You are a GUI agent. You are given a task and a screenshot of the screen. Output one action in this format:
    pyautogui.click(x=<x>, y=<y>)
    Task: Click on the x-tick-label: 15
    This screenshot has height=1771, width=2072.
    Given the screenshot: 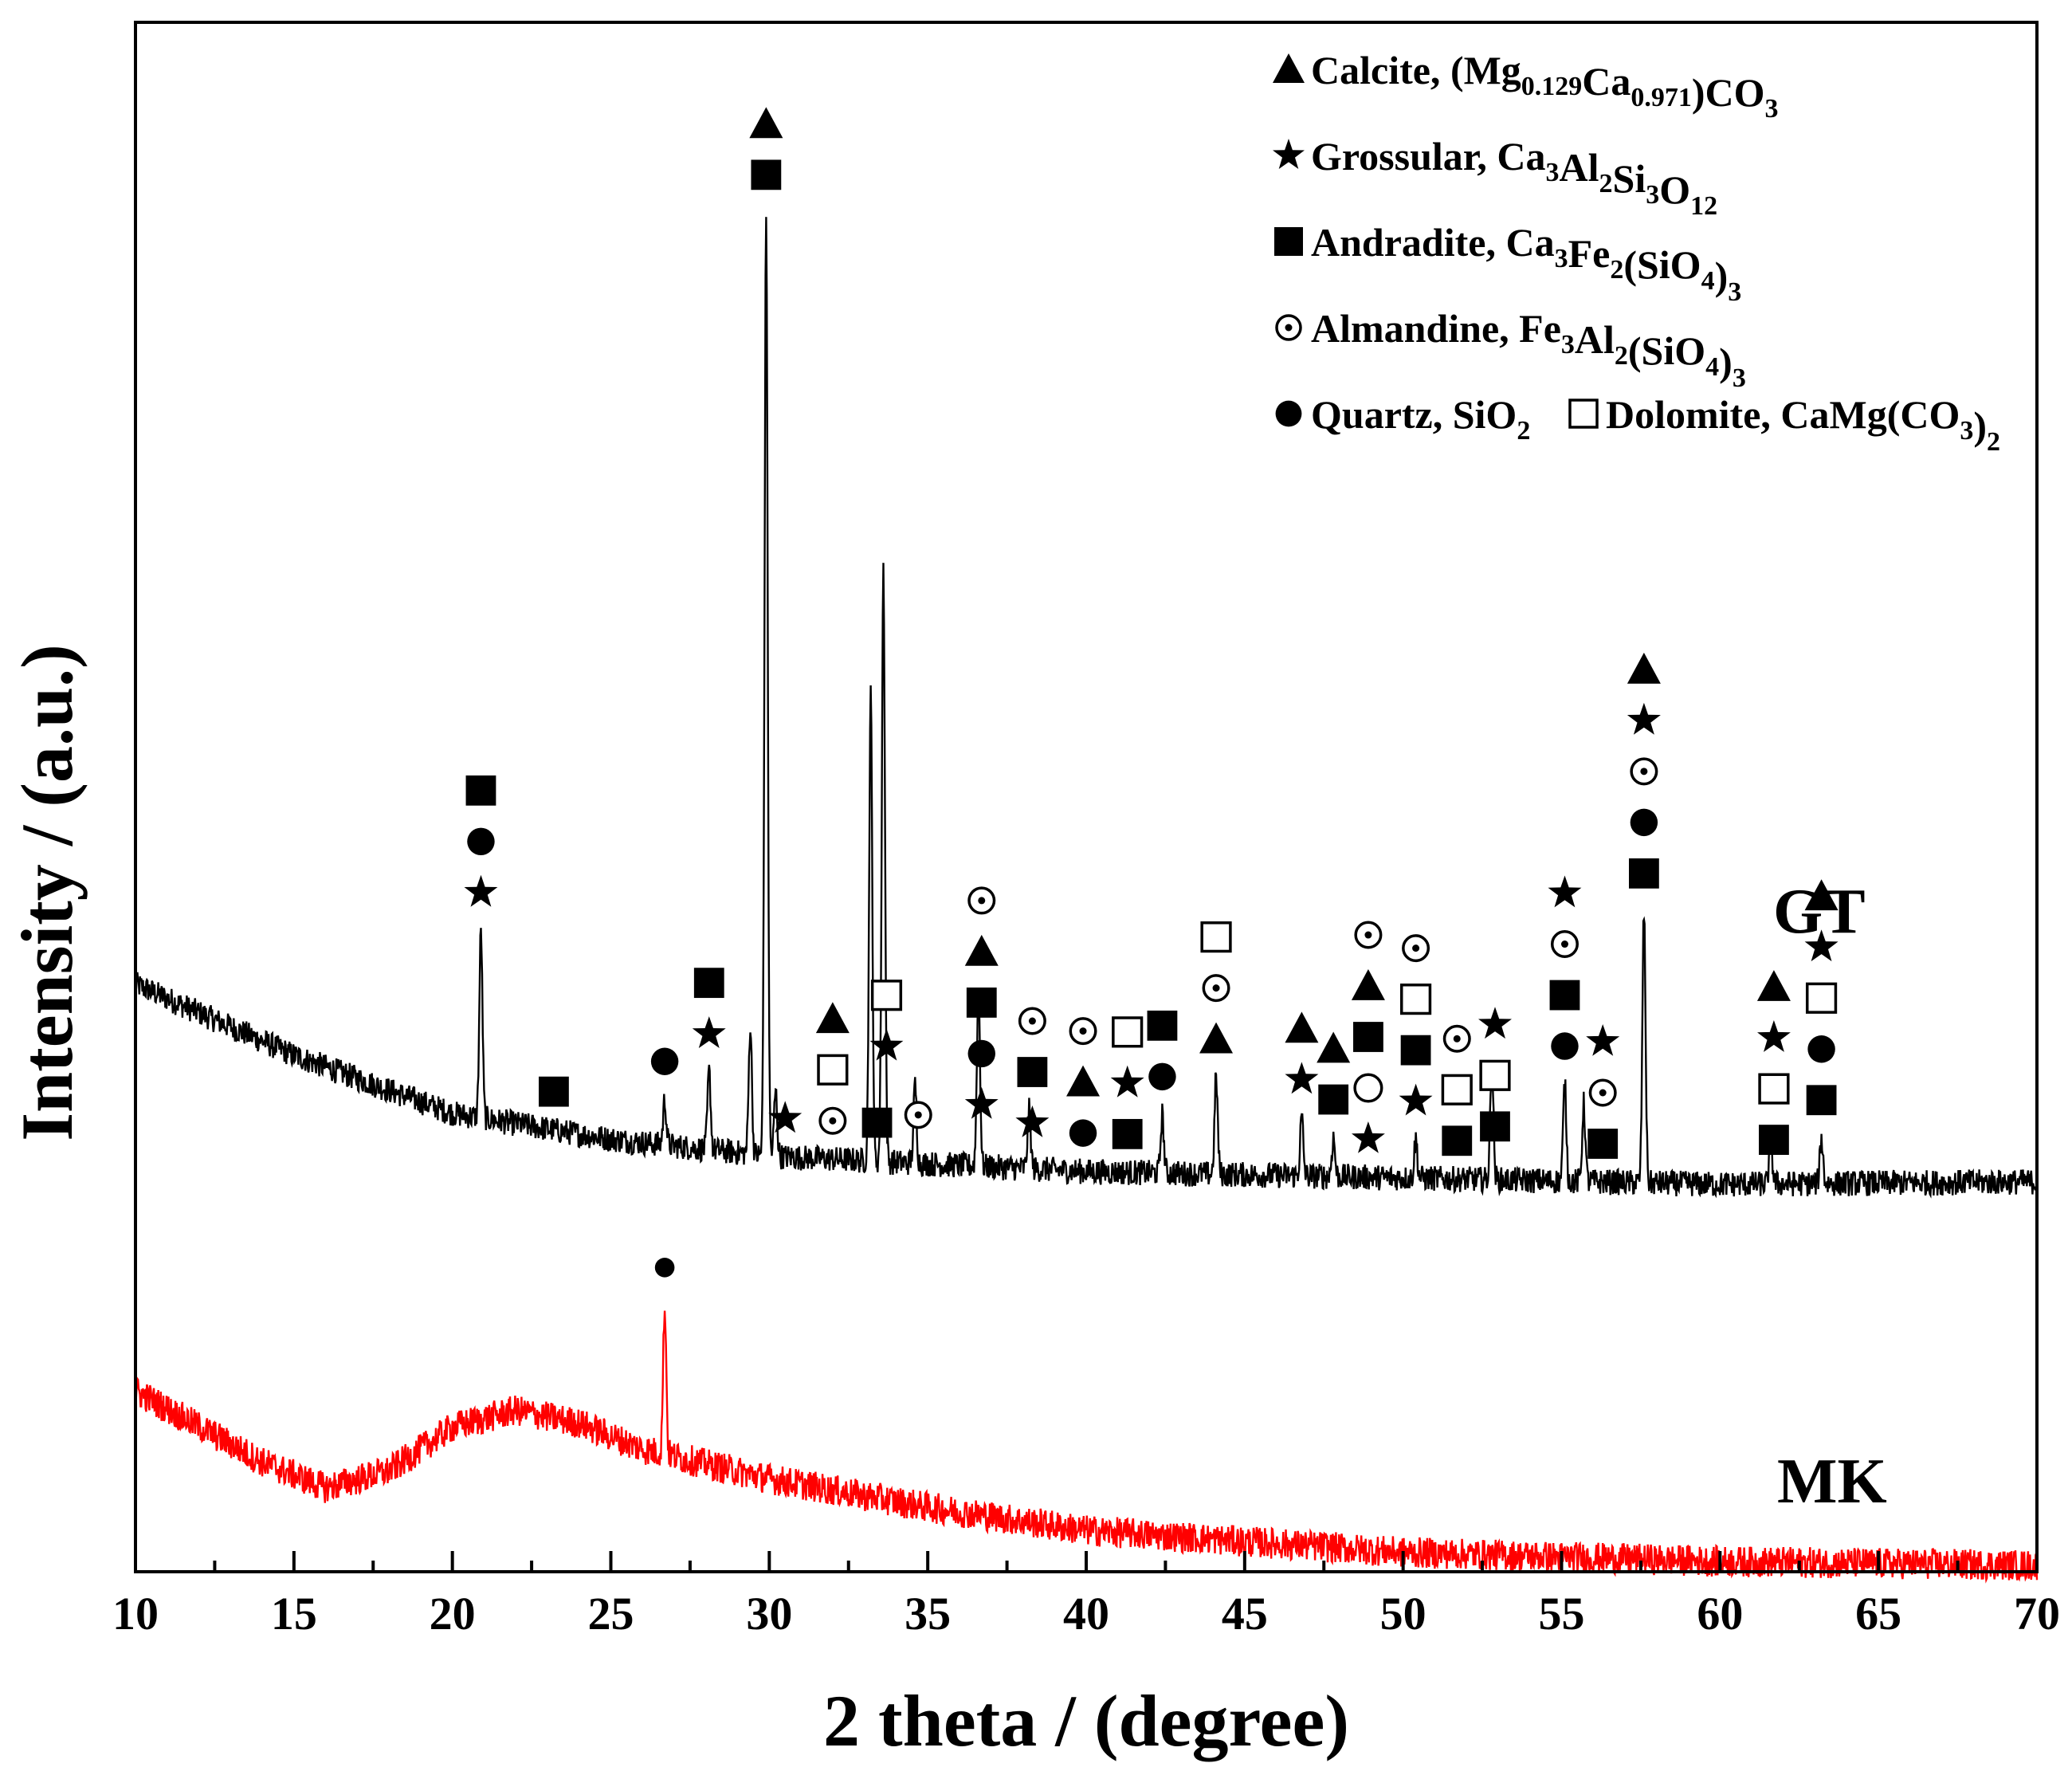 What is the action you would take?
    pyautogui.click(x=294, y=1613)
    